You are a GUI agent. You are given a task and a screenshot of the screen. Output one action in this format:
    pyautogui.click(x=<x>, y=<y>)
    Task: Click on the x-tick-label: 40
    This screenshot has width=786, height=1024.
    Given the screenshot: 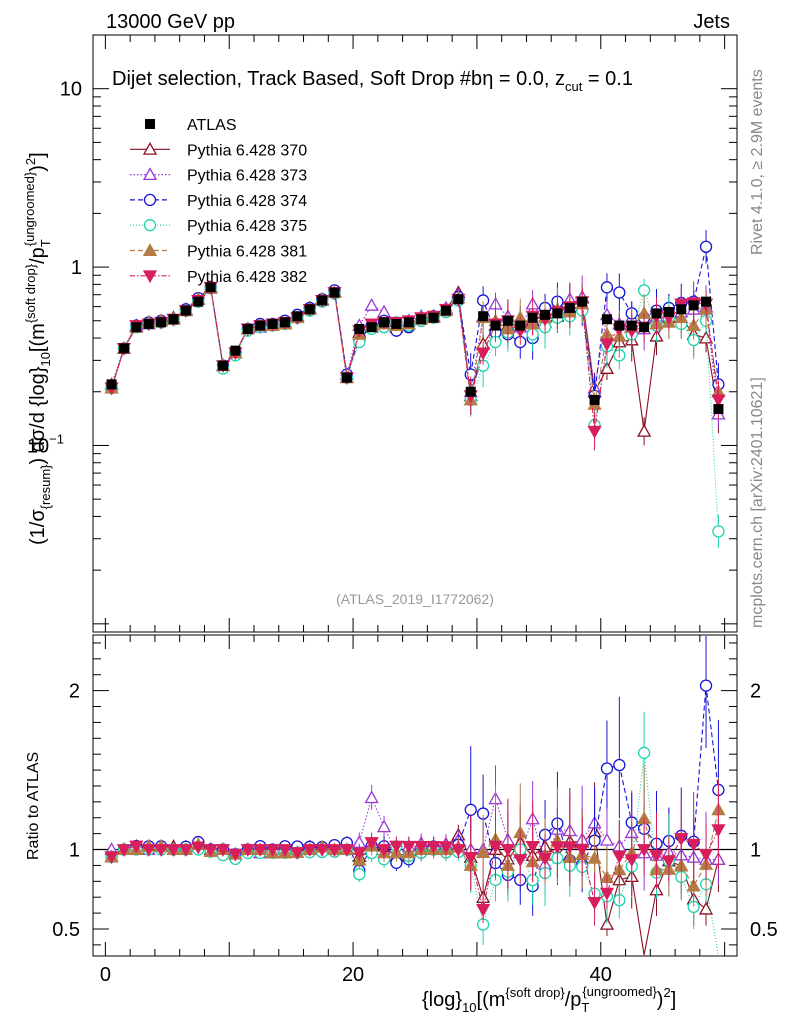 What is the action you would take?
    pyautogui.click(x=601, y=975)
    